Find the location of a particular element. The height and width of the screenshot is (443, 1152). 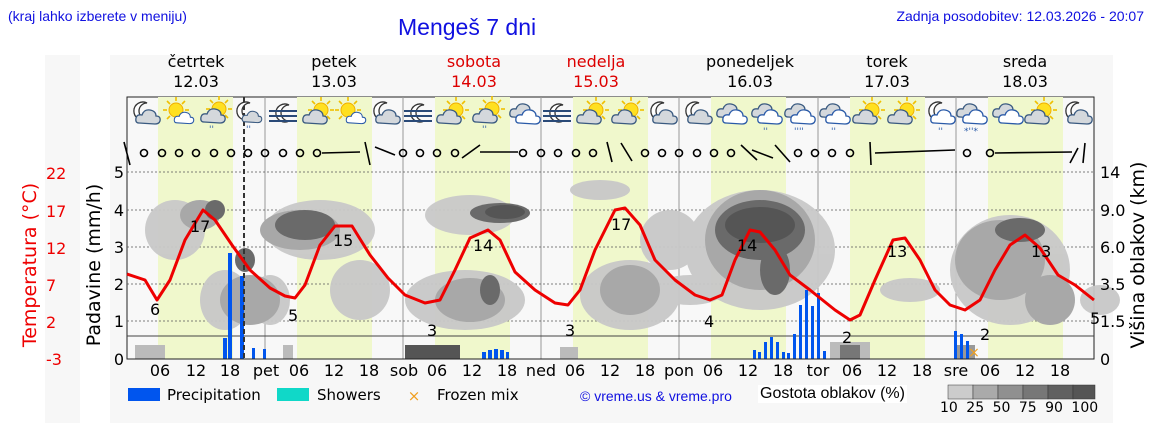

day-date: 18.03 is located at coordinates (1025, 81).